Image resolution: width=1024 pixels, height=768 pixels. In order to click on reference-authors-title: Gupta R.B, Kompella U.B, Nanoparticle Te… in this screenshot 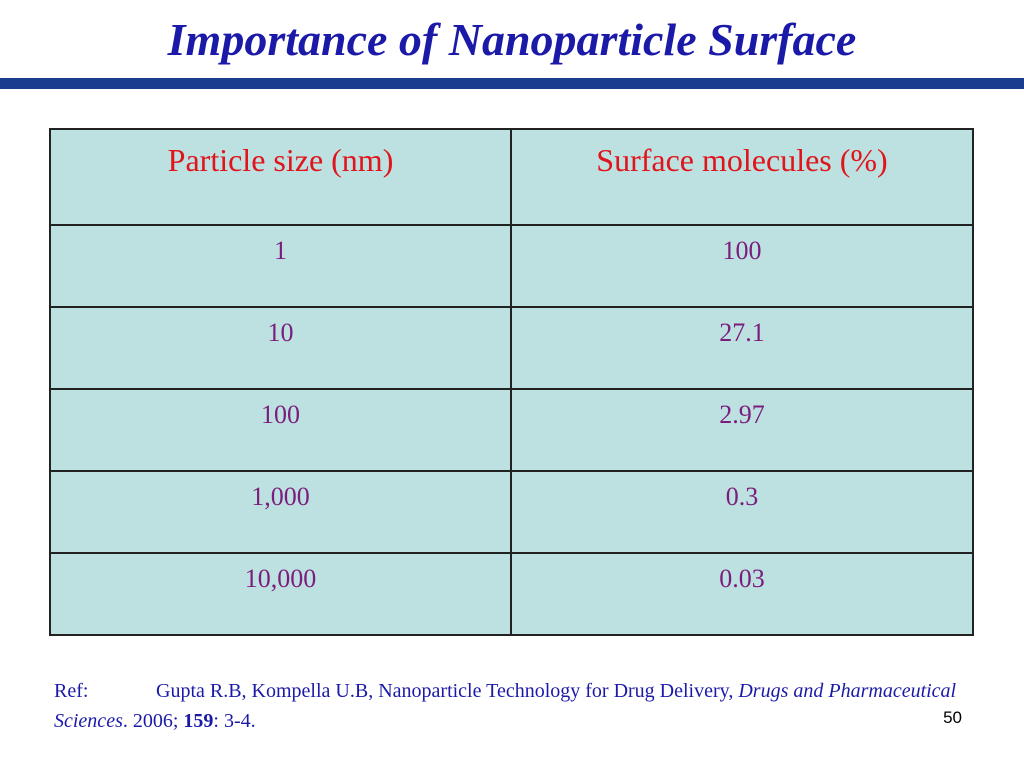, I will do `click(447, 691)`.